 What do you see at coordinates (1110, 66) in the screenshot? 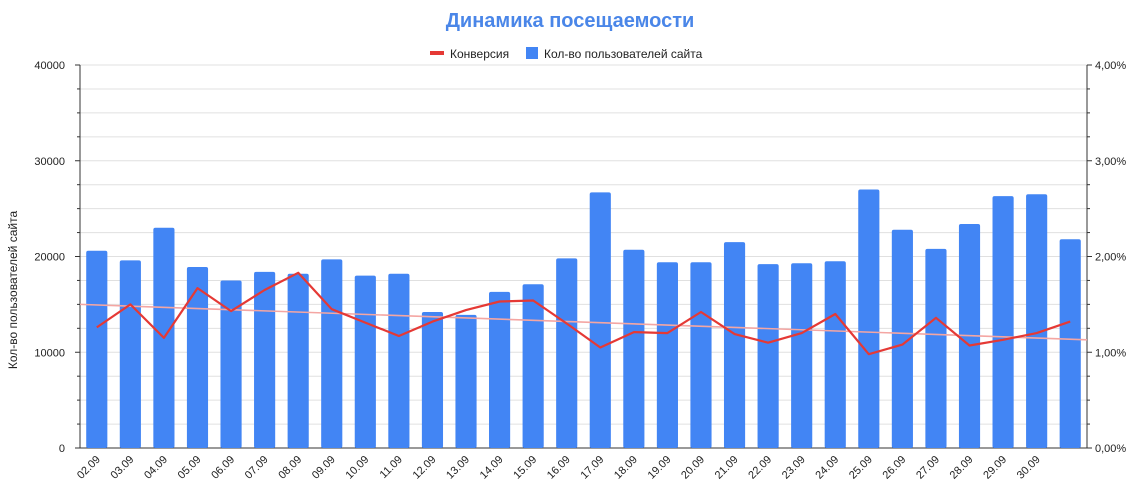
I see `right-tick-label: 4,00%` at bounding box center [1110, 66].